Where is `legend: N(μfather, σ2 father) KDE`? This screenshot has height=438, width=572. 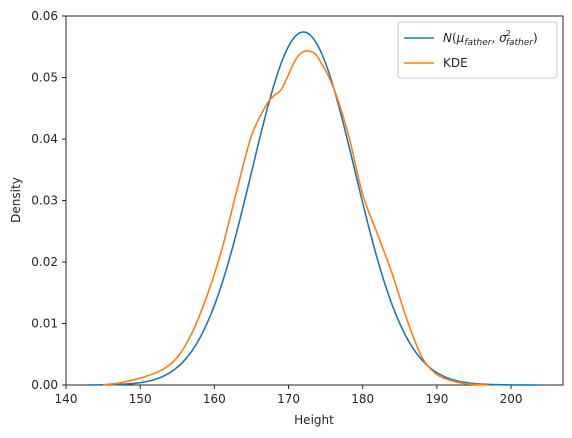 legend: N(μfather, σ2 father) KDE is located at coordinates (477, 50).